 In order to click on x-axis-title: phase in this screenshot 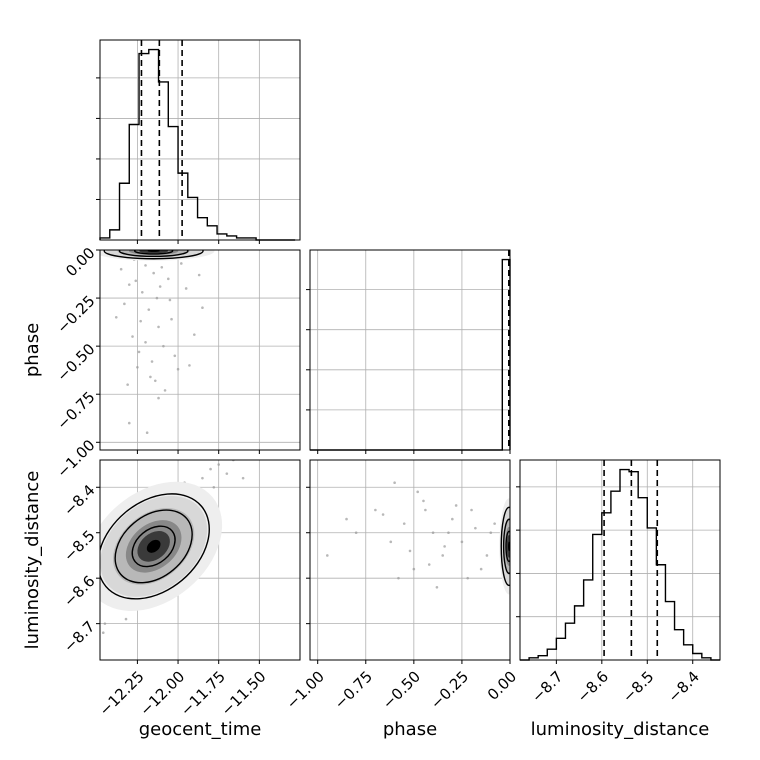, I will do `click(410, 729)`.